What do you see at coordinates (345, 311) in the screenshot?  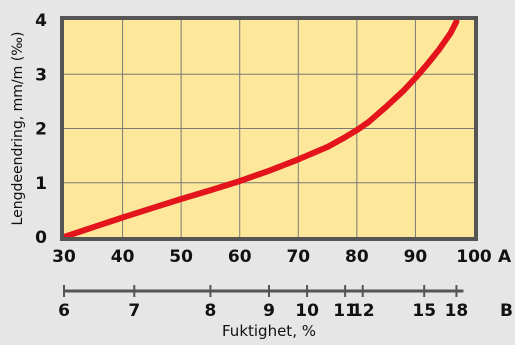 I see `secondary-axis-tick-label: 11` at bounding box center [345, 311].